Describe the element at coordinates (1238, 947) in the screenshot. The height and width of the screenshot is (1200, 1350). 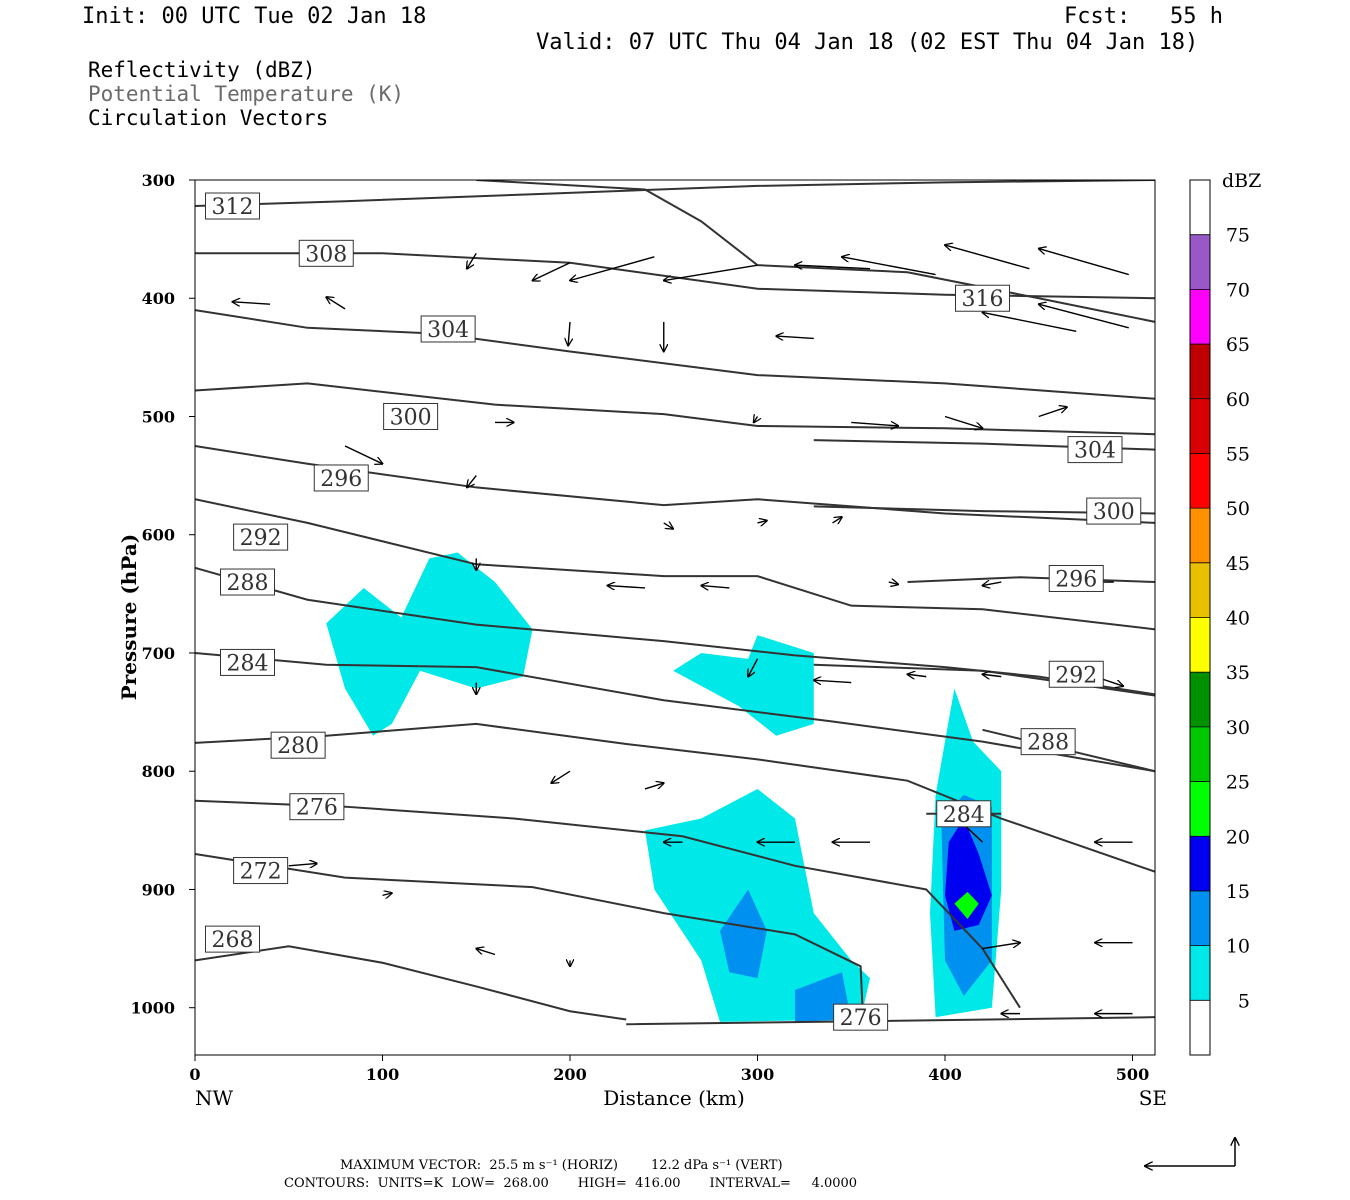
I see `colorbar-level-10: 10` at that location.